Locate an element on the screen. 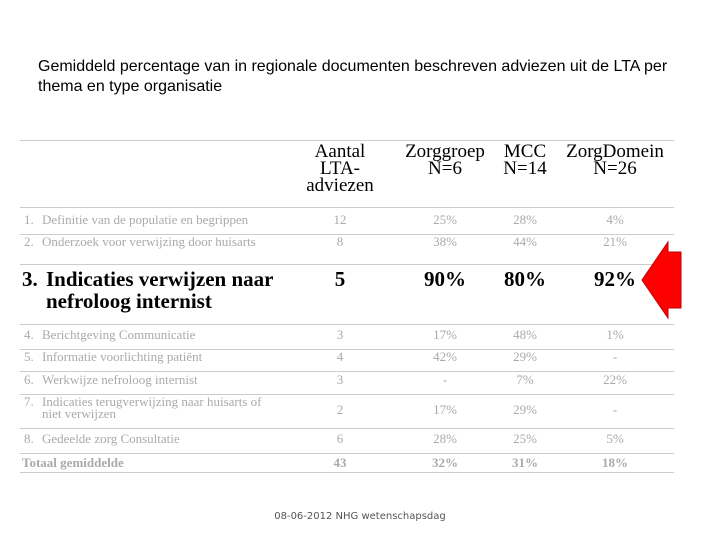  row-number: 6. is located at coordinates (29, 379).